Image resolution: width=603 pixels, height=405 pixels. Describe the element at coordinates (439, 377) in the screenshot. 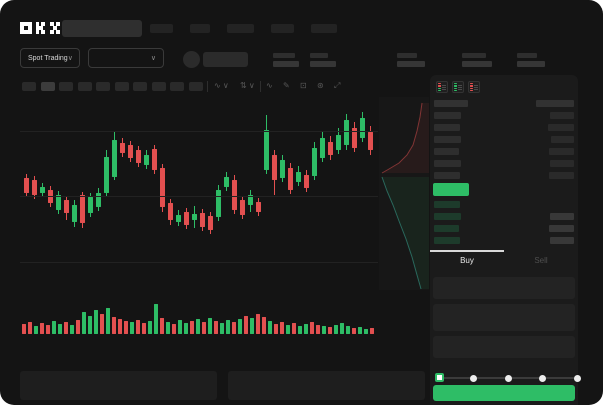

I see `slider-handle` at that location.